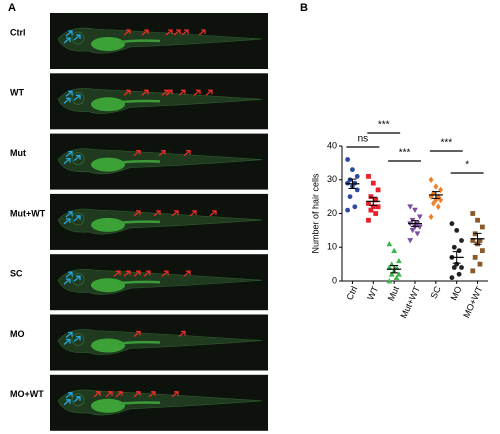 The width and height of the screenshot is (500, 434). I want to click on x-tick-label: Mut+WT, so click(410, 302).